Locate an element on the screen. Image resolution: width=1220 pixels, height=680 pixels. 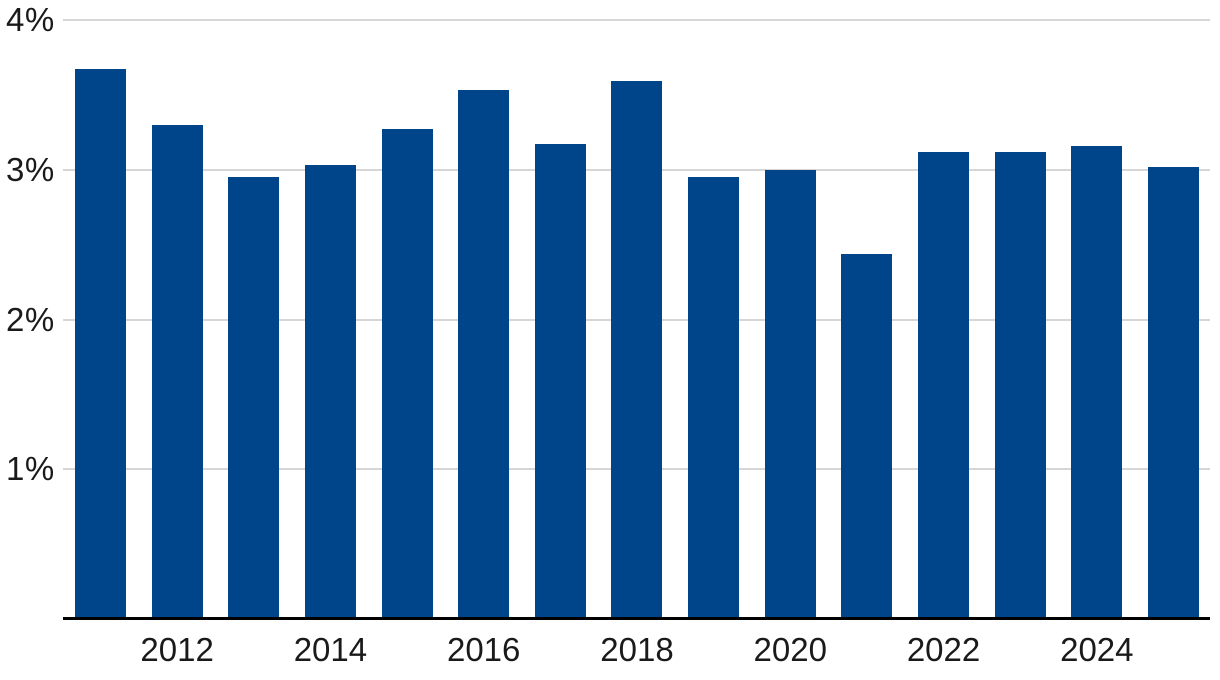
bar-2024 is located at coordinates (1097, 382).